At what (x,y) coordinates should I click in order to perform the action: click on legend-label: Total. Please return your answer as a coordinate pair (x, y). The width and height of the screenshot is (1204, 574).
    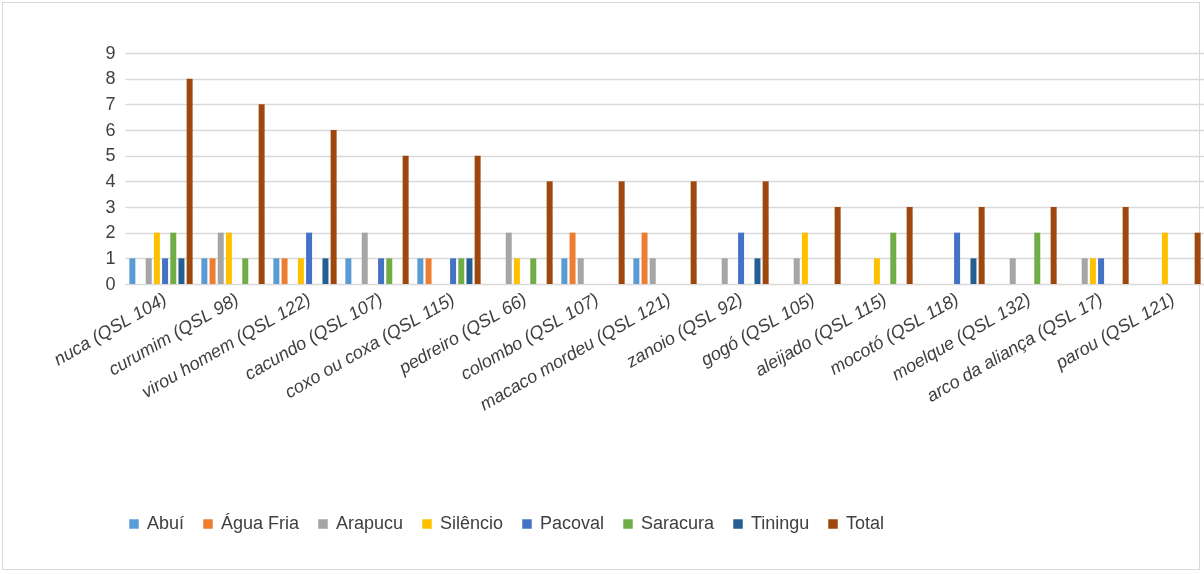
    Looking at the image, I should click on (865, 523).